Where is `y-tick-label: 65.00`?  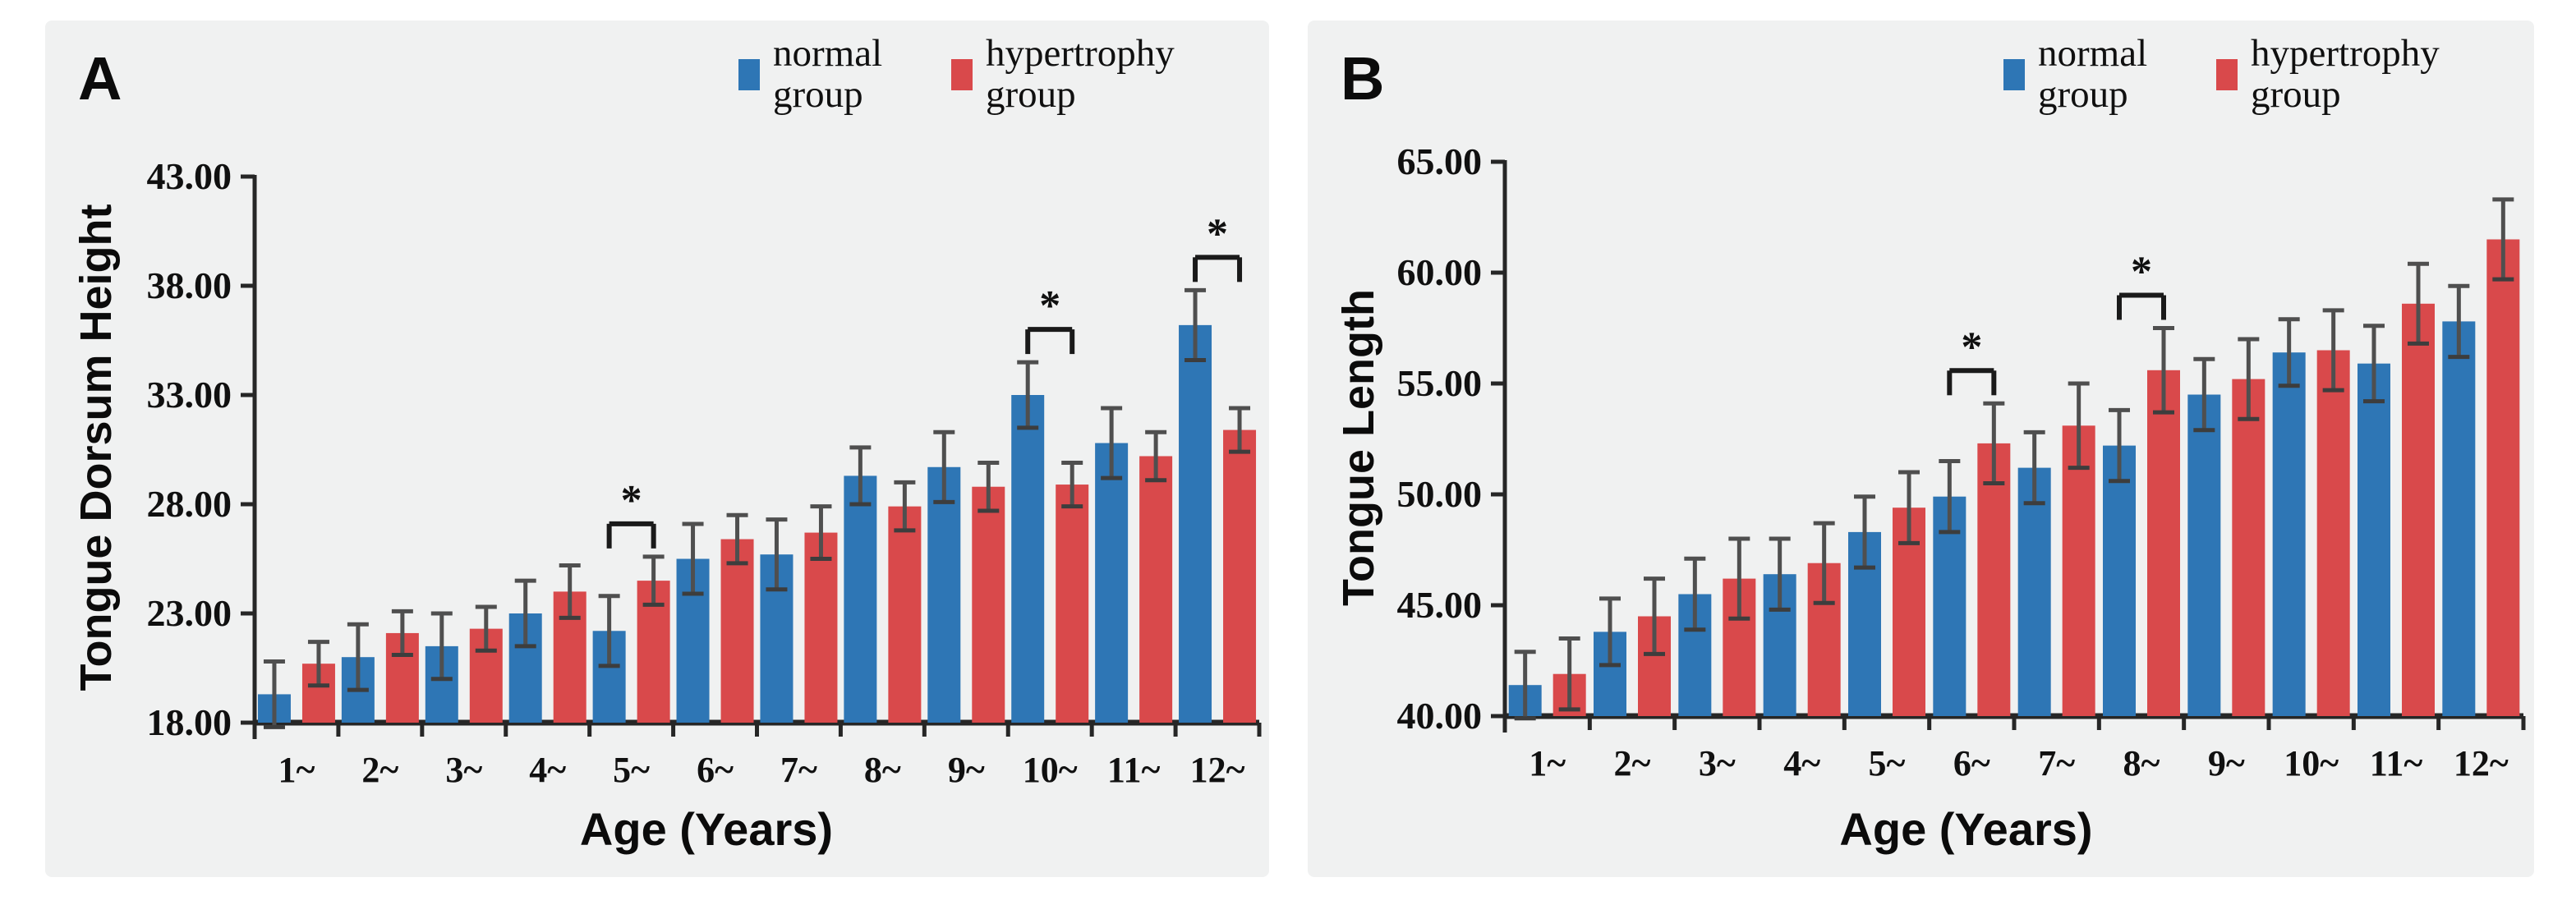
y-tick-label: 65.00 is located at coordinates (1440, 161).